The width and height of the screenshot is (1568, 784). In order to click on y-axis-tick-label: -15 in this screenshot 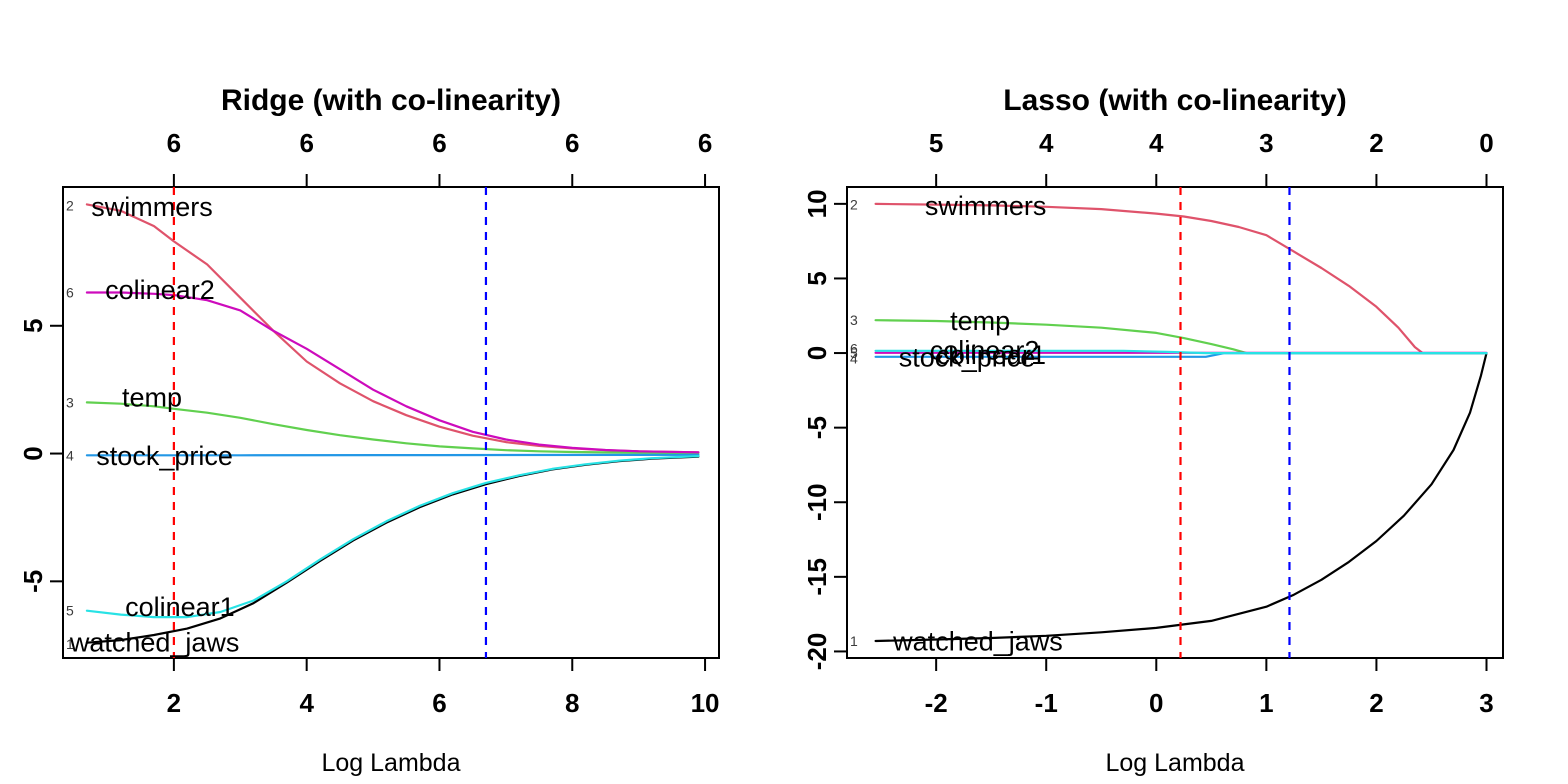, I will do `click(817, 577)`.